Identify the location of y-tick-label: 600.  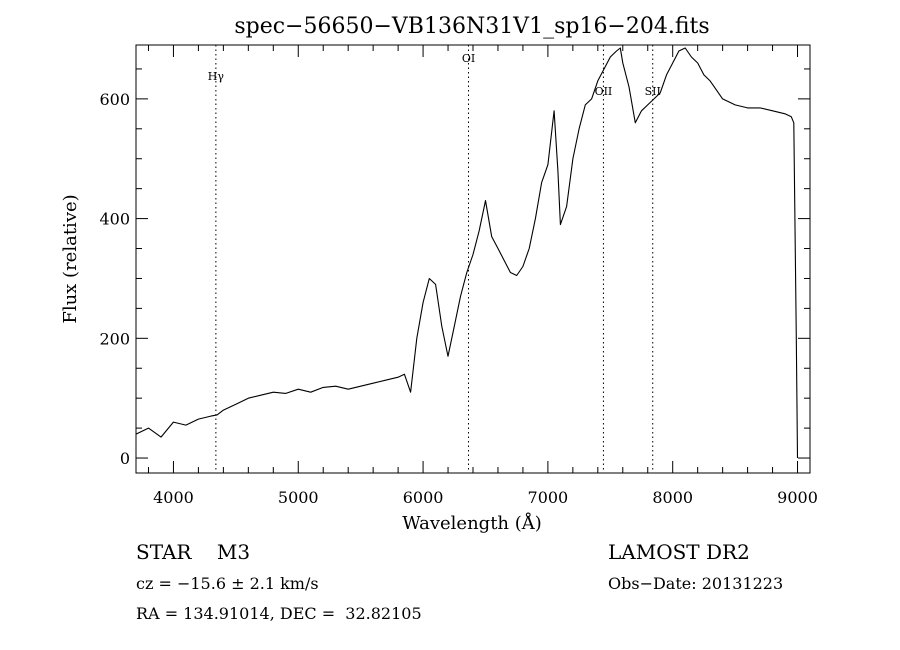
(114, 99).